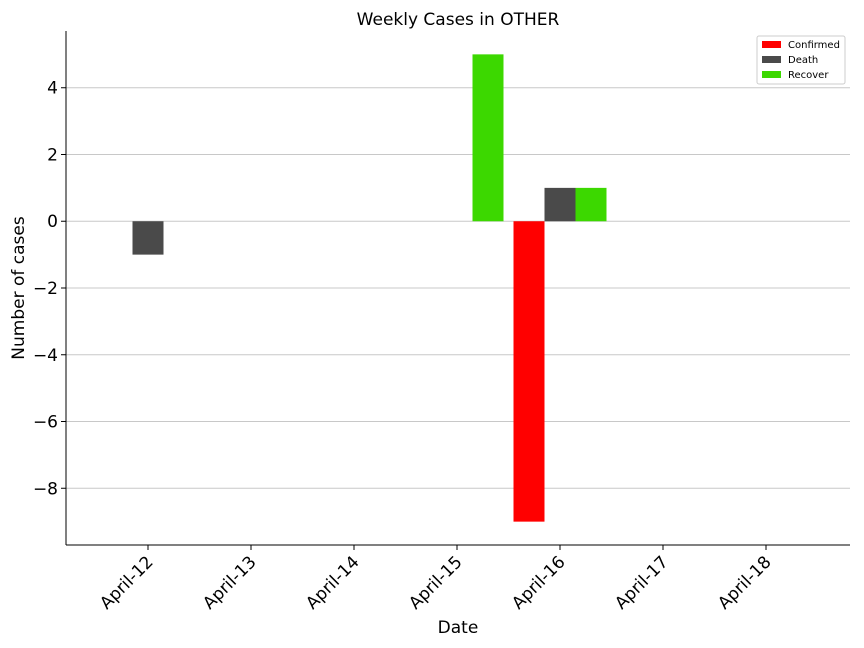  Describe the element at coordinates (19, 288) in the screenshot. I see `y-axis-label: Number of cases` at that location.